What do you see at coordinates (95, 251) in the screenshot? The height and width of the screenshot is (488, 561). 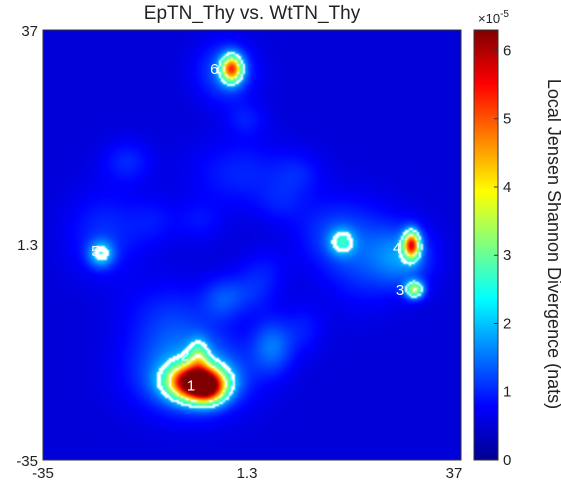 I see `region-label-5: 5` at bounding box center [95, 251].